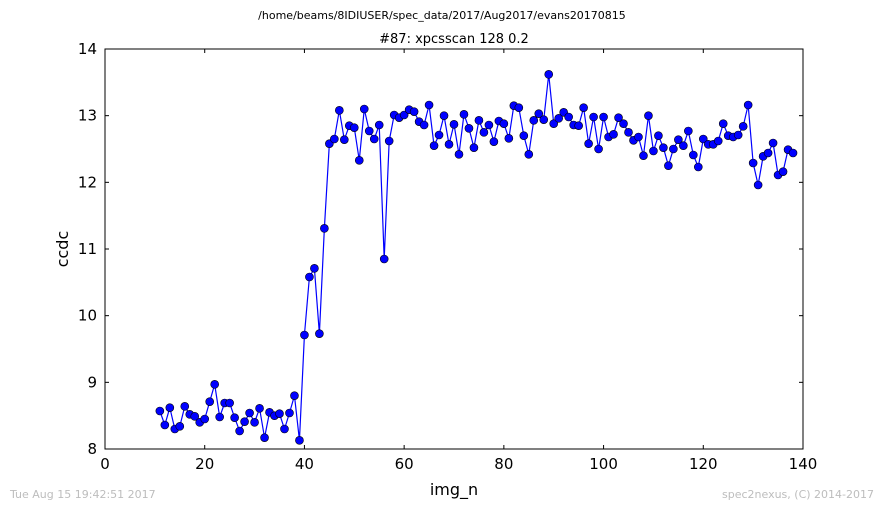  Describe the element at coordinates (92, 449) in the screenshot. I see `y-tick-label: 8` at that location.